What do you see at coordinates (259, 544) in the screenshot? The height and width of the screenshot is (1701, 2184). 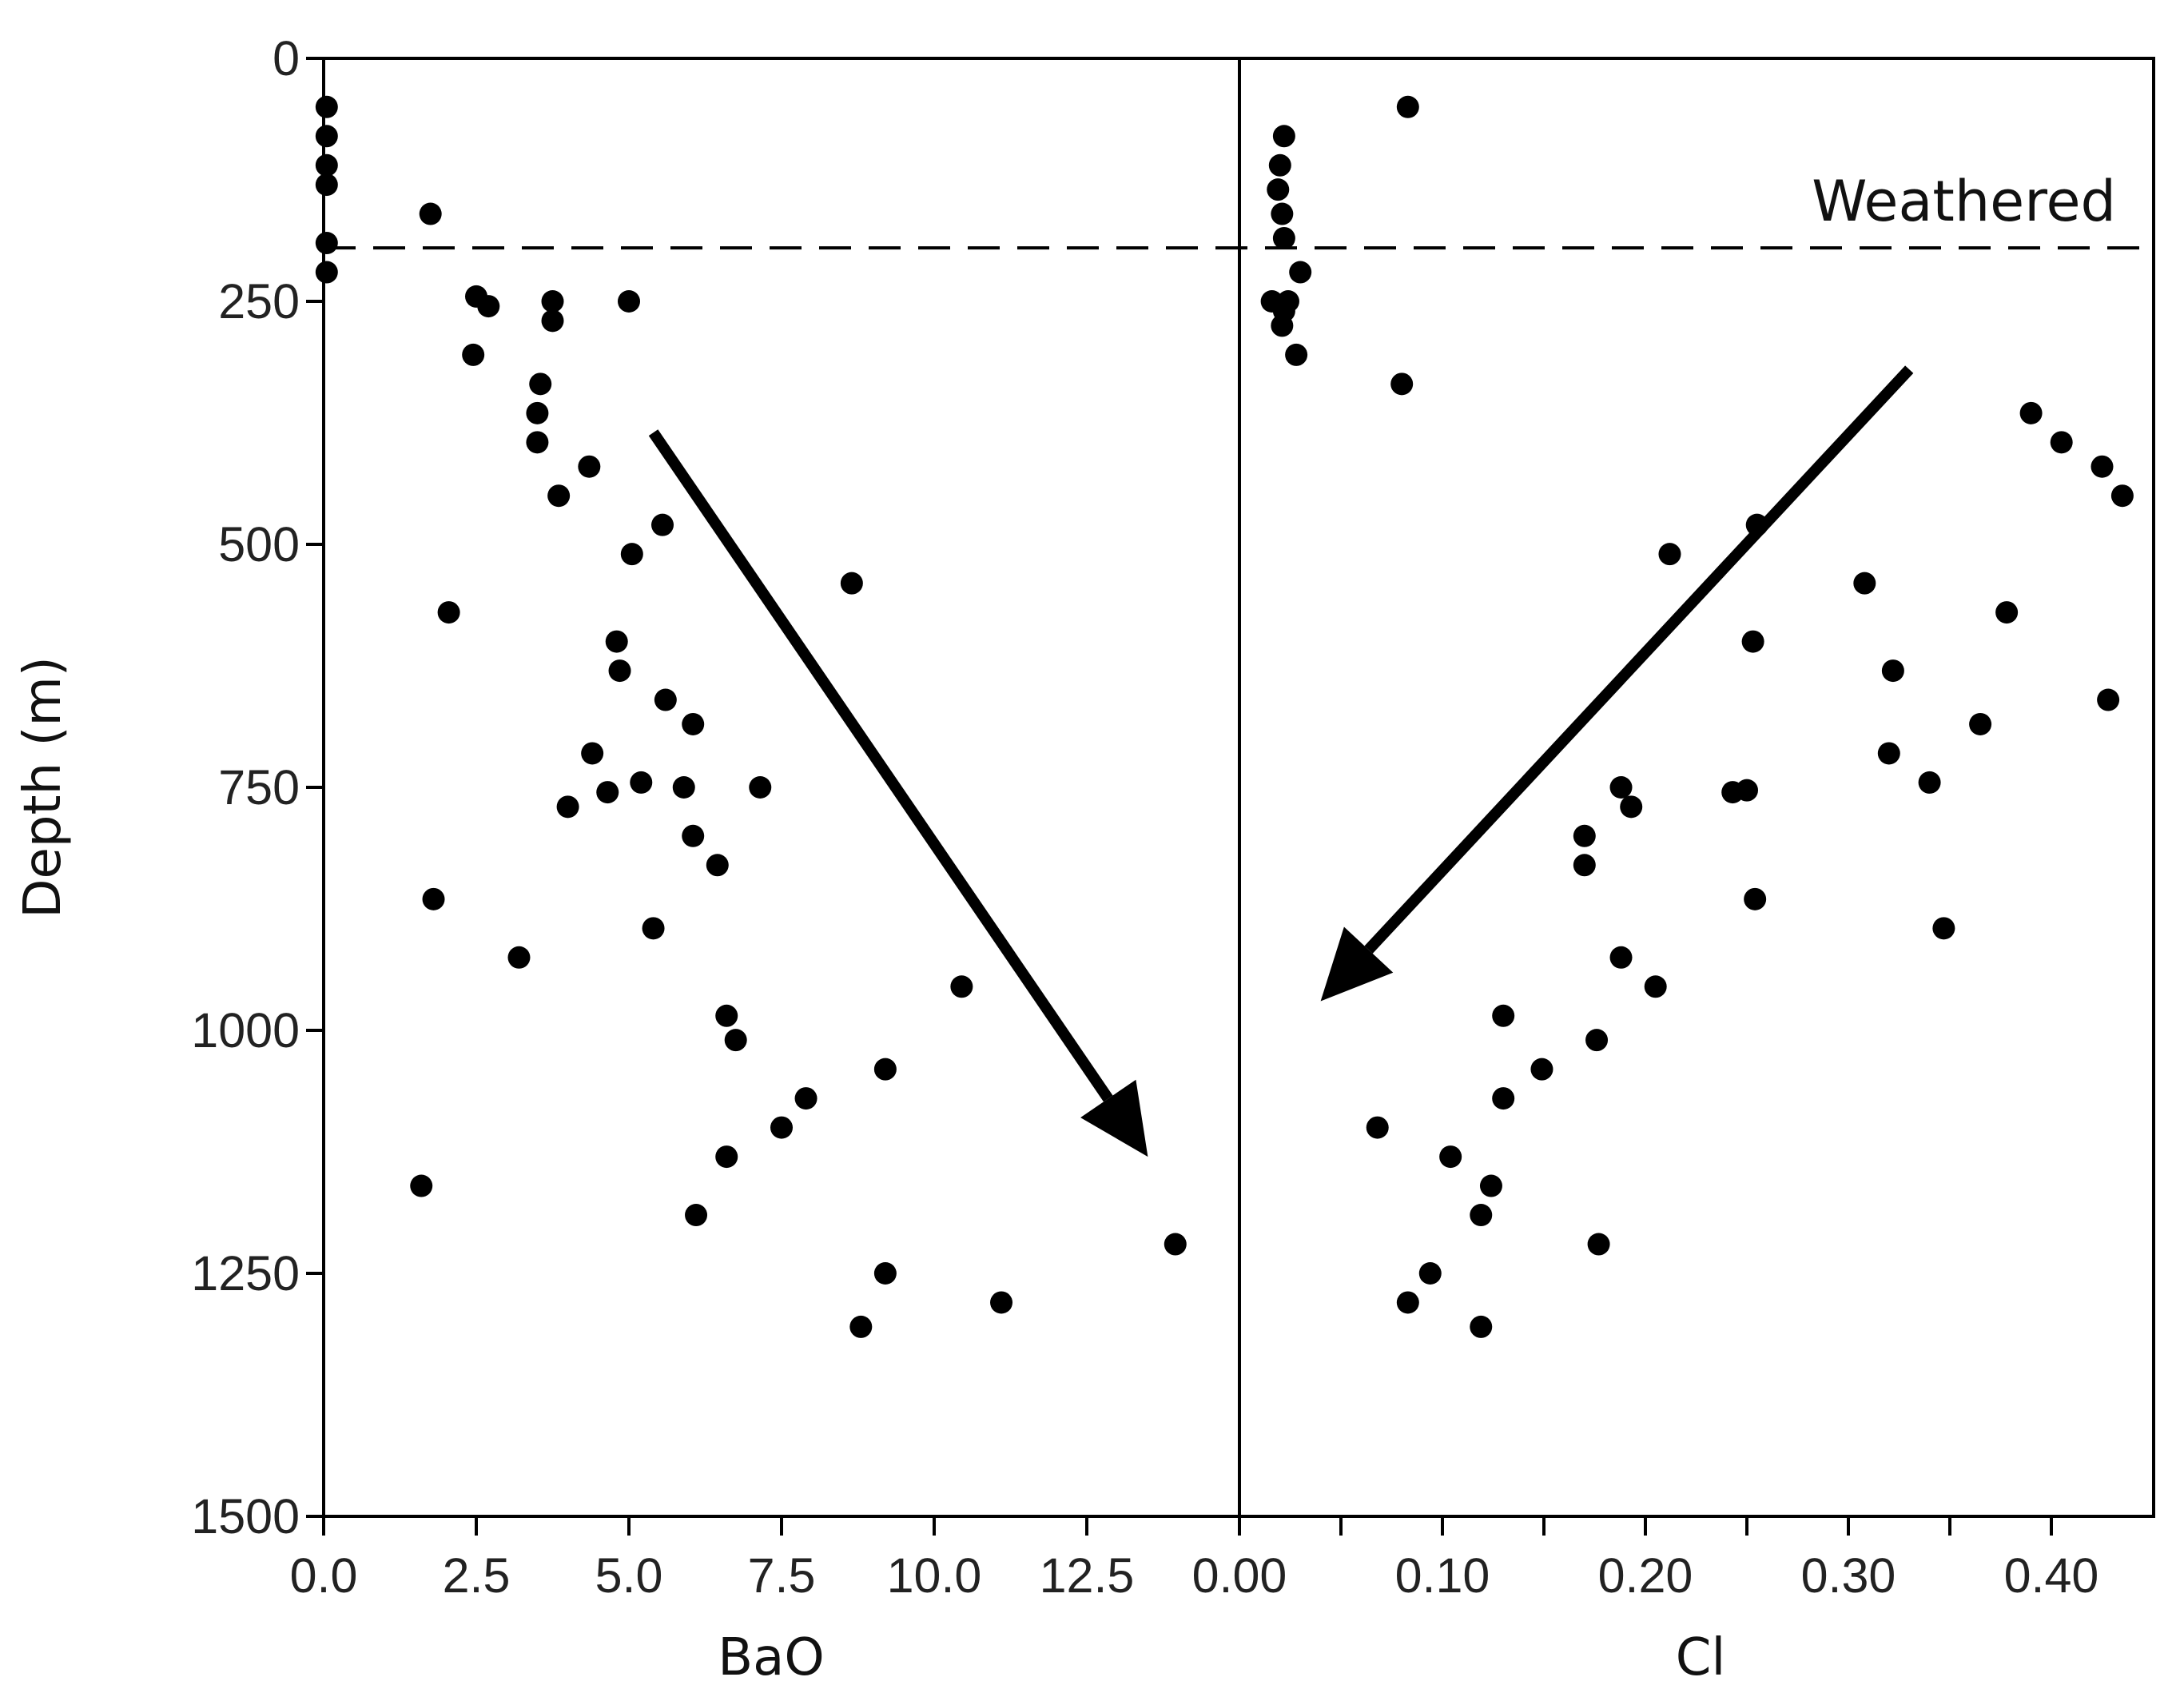 I see `y-tick-label: 500` at bounding box center [259, 544].